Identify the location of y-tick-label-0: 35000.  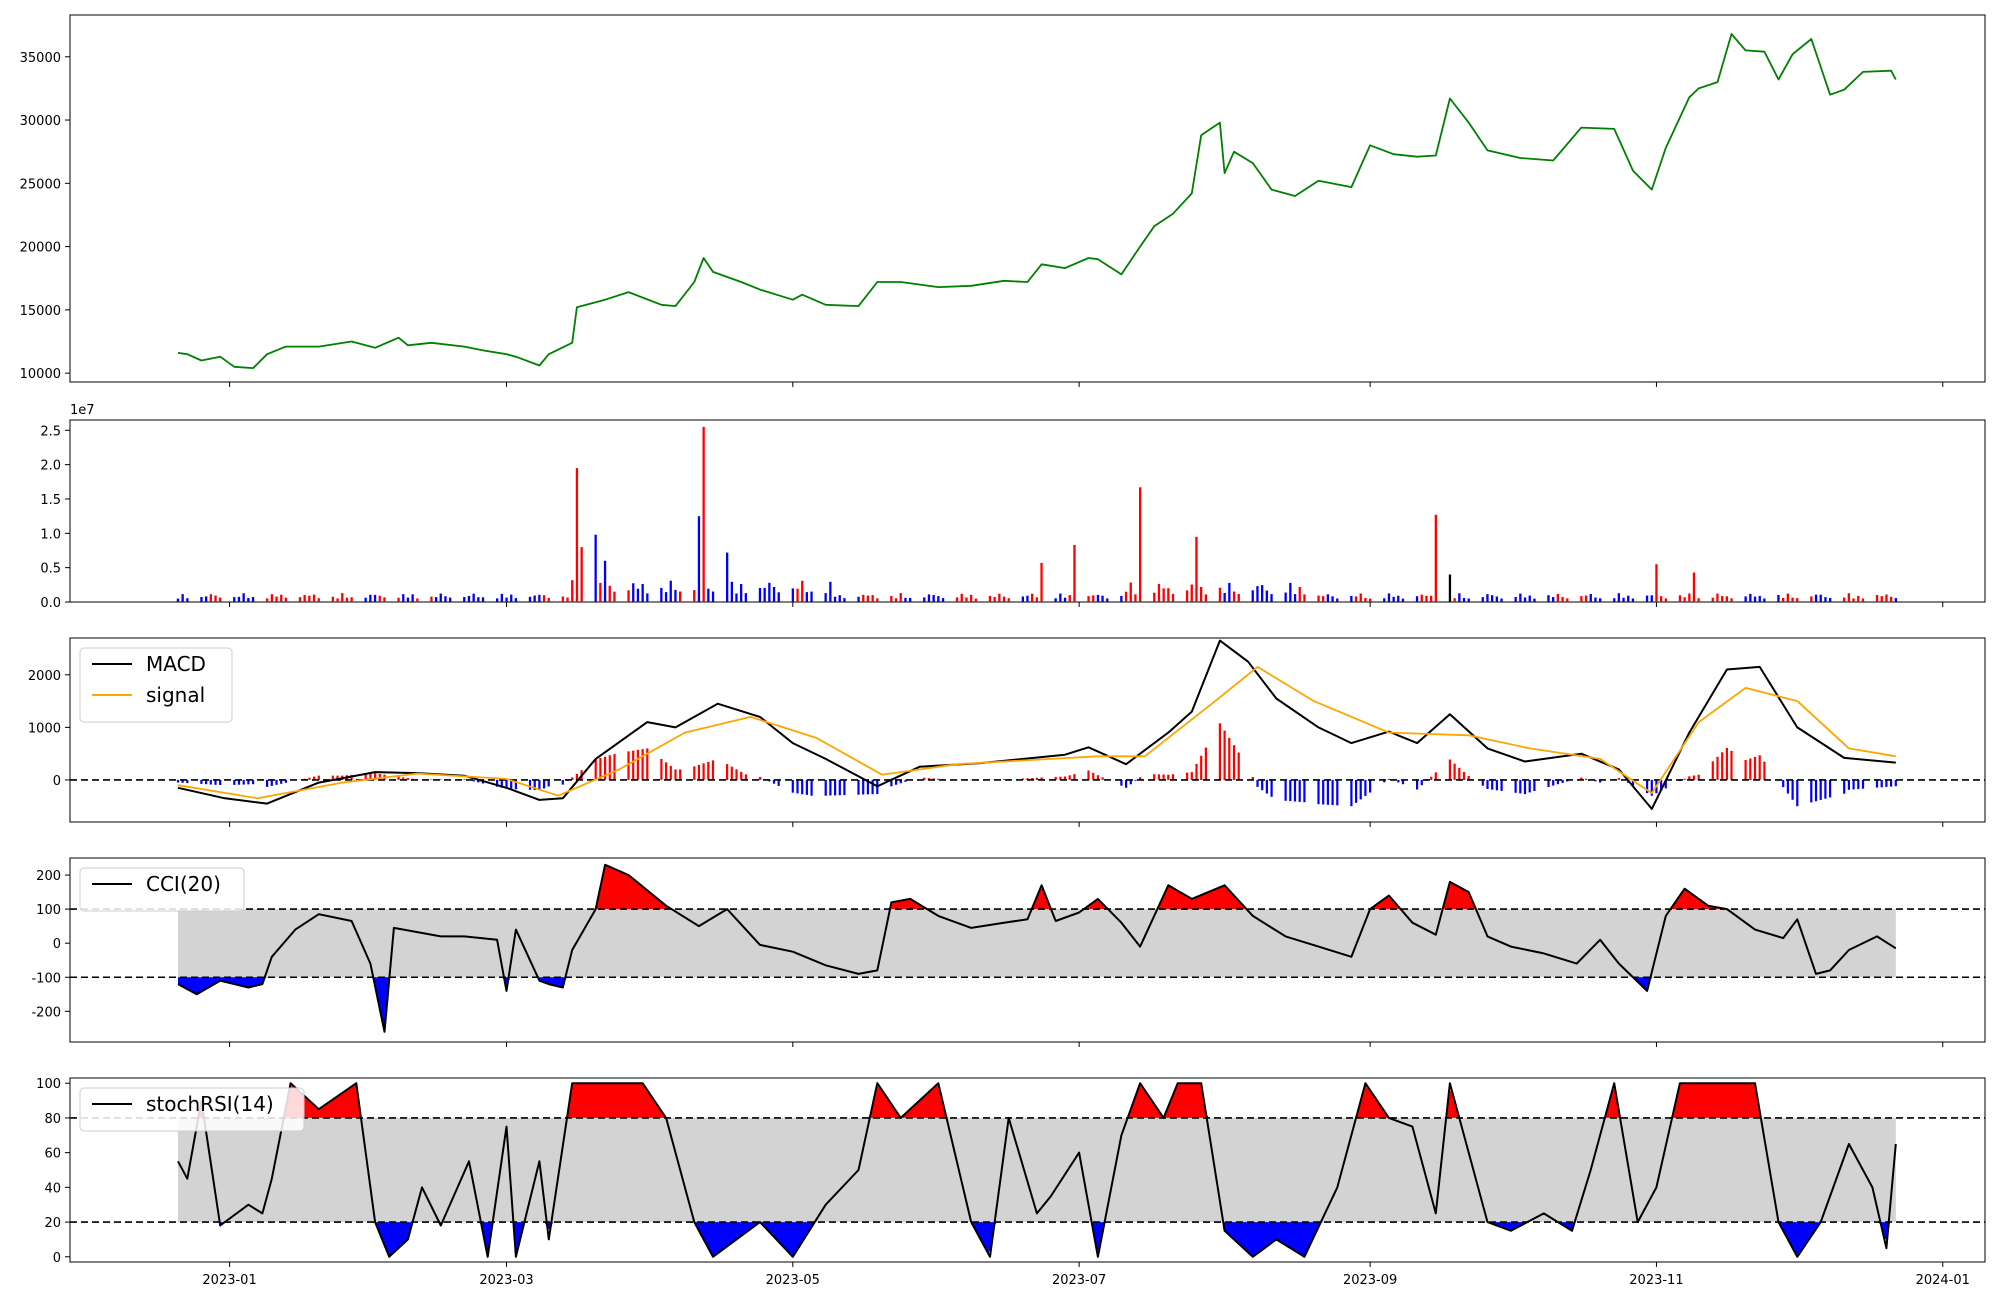
(40, 58).